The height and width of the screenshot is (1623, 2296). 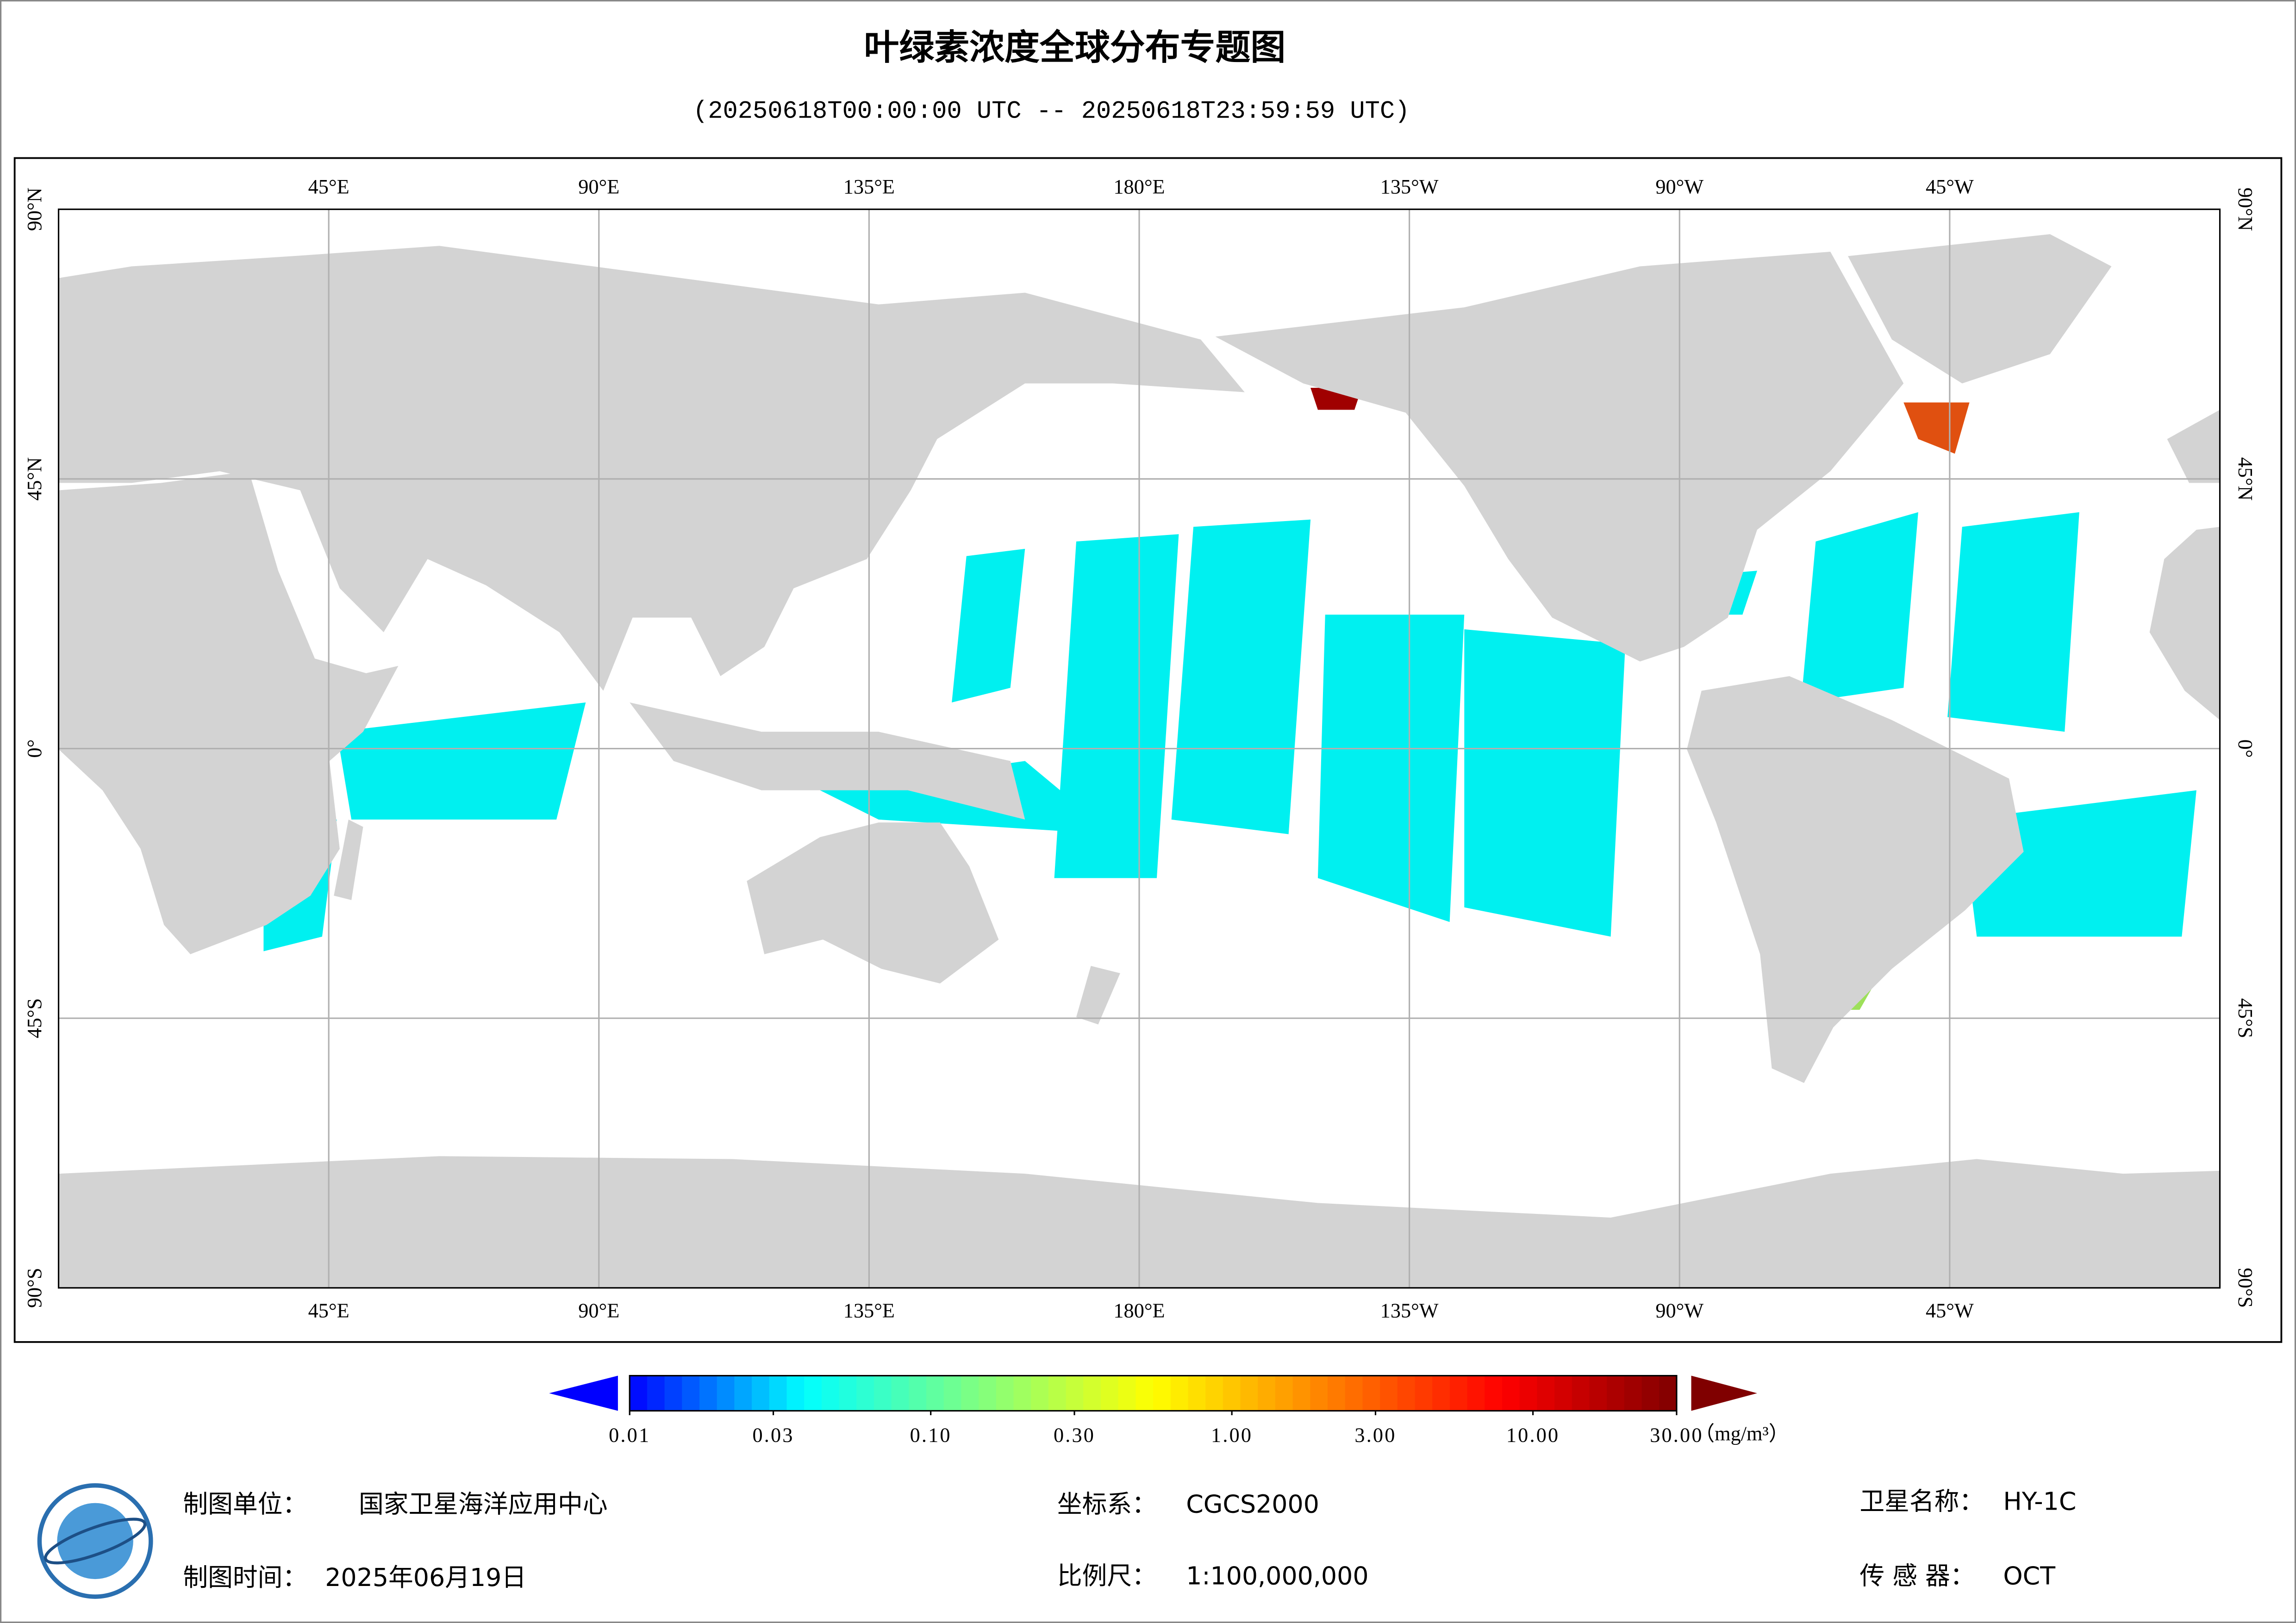 What do you see at coordinates (1917, 1576) in the screenshot?
I see `footer-label: 传 感 器：` at bounding box center [1917, 1576].